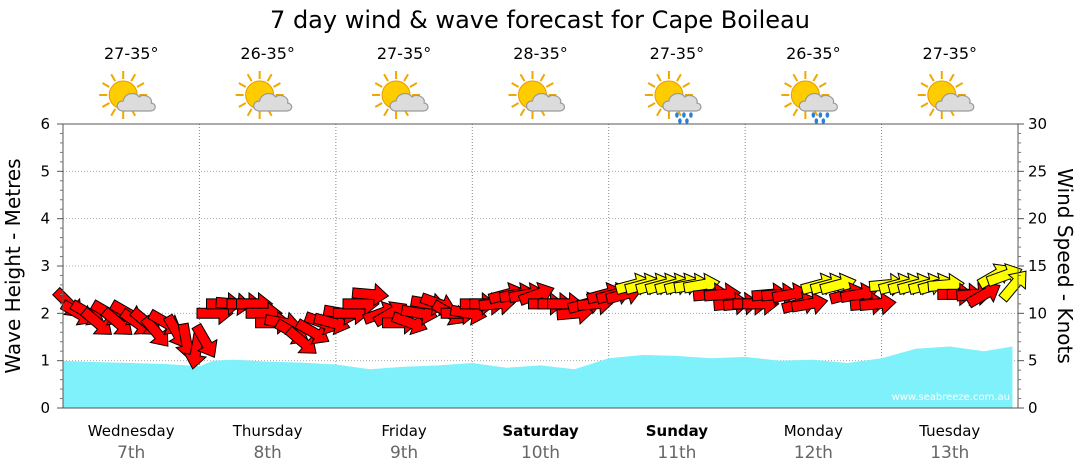 The image size is (1080, 475). Describe the element at coordinates (13, 265) in the screenshot. I see `y-axis-label: Wave Height - Metres` at that location.